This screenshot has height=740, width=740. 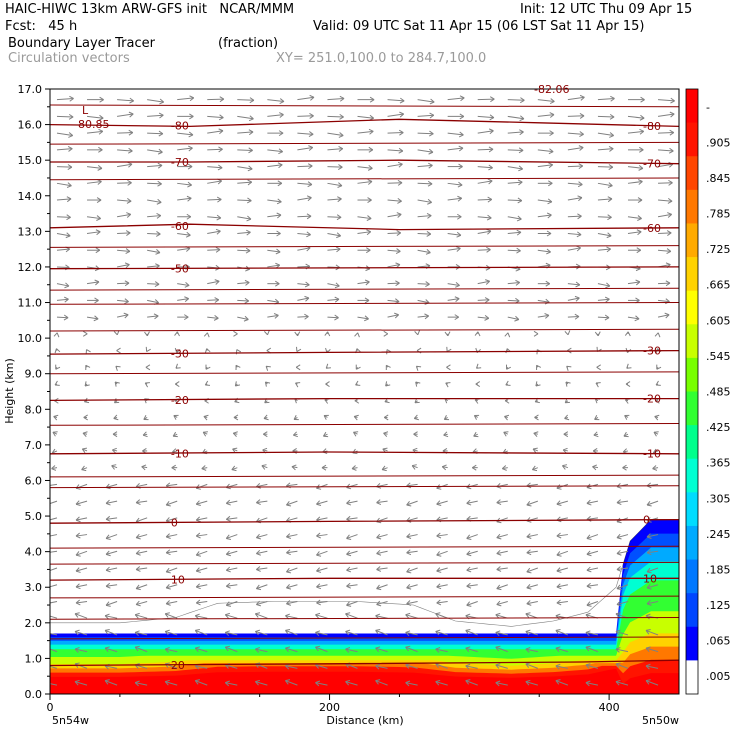 What do you see at coordinates (248, 43) in the screenshot?
I see `field-units: (fraction)` at bounding box center [248, 43].